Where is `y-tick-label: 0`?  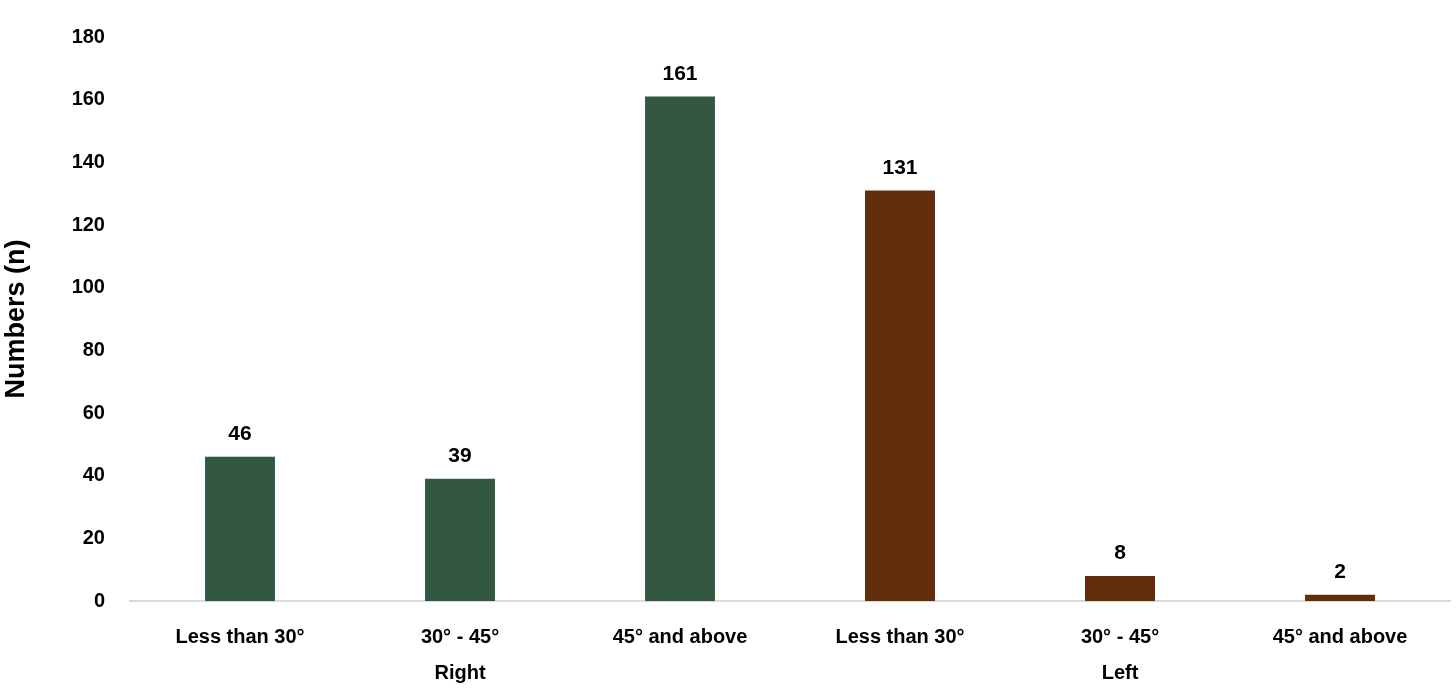
y-tick-label: 0 is located at coordinates (99, 599).